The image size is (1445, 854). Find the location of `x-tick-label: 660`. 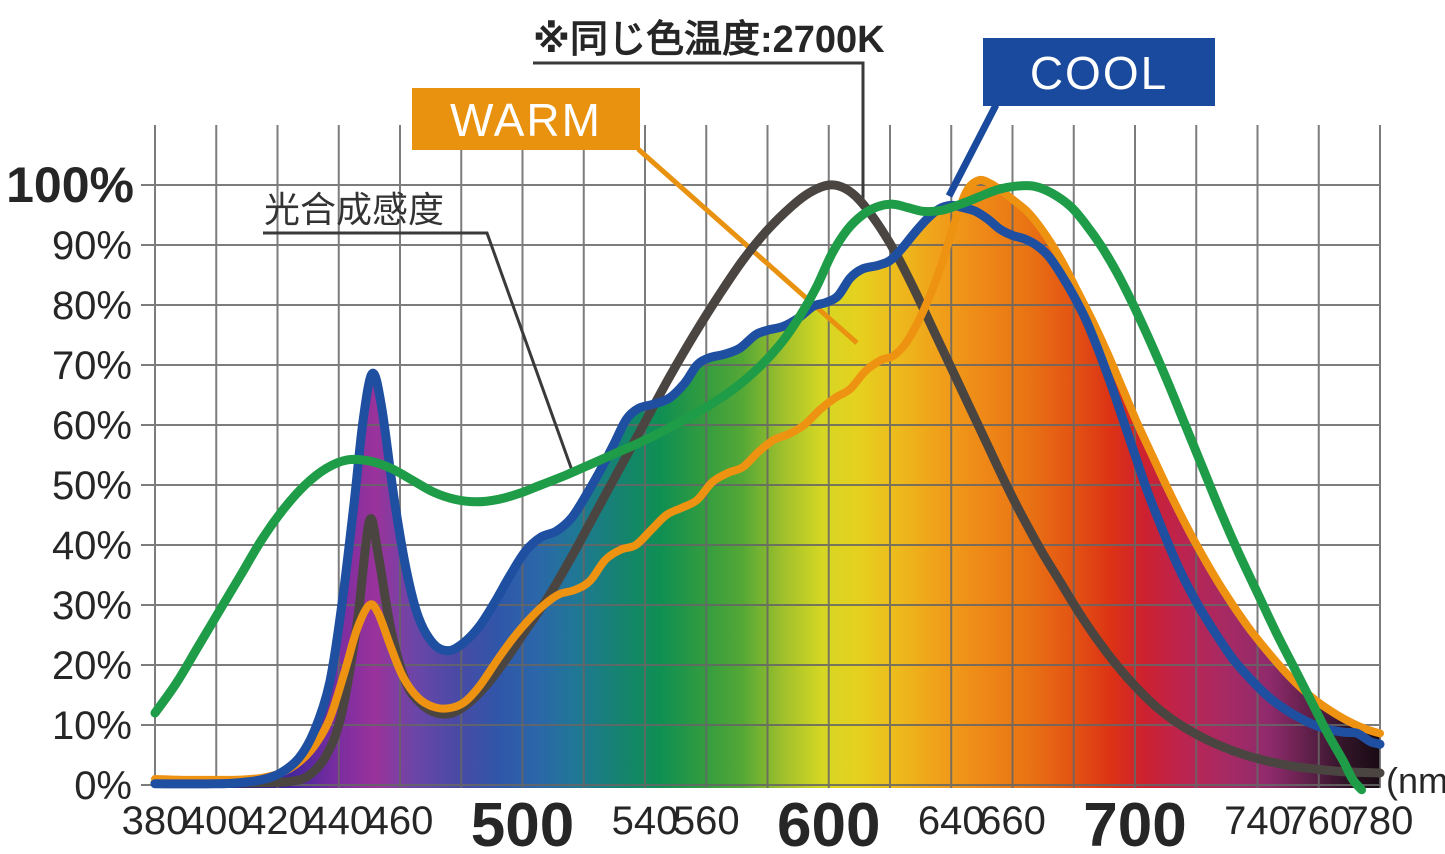

x-tick-label: 660 is located at coordinates (1012, 821).